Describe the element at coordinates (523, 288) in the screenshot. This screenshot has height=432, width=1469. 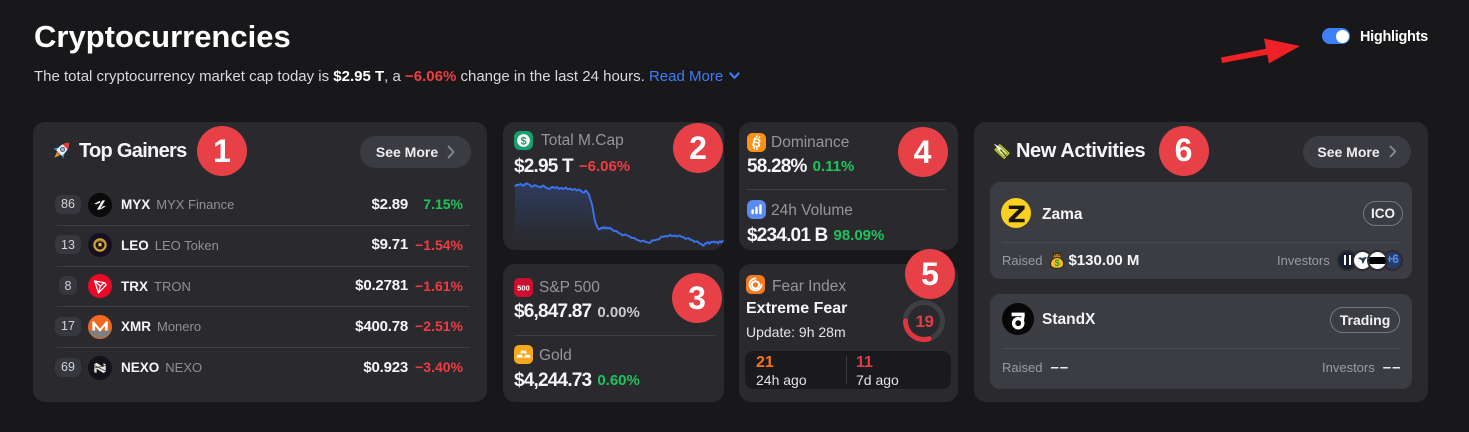
I see `svg-text: 500` at that location.